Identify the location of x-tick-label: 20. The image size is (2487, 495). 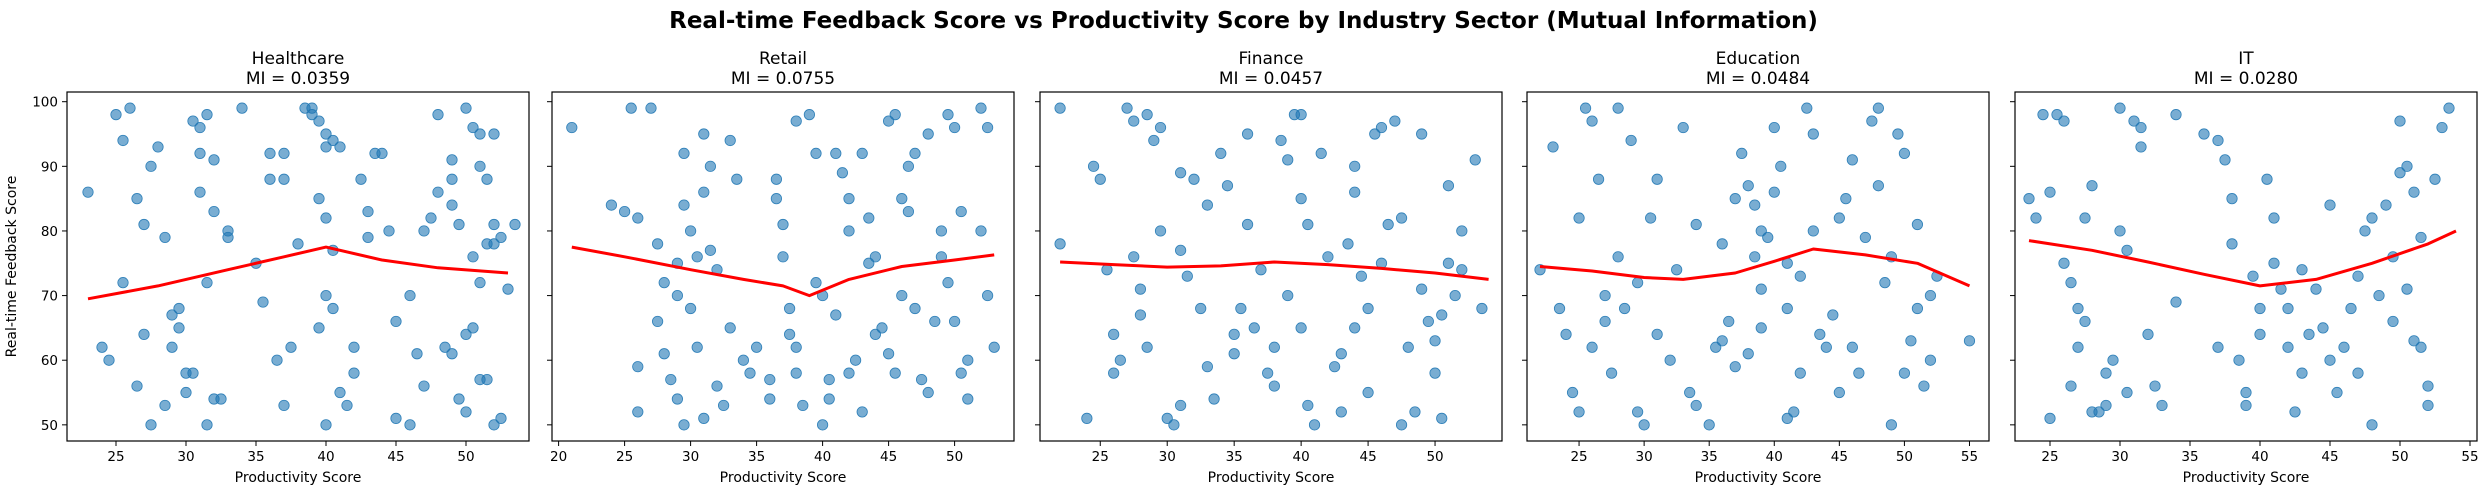
(558, 457).